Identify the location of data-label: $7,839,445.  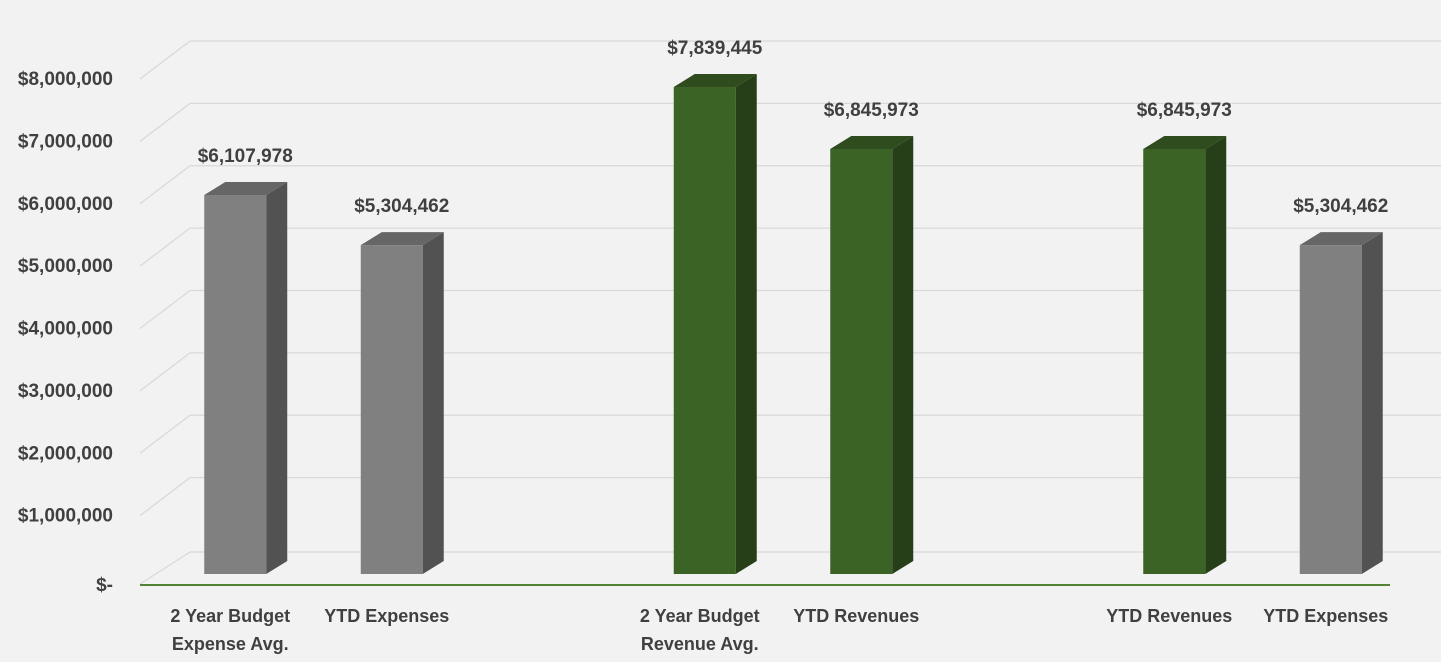
(715, 48).